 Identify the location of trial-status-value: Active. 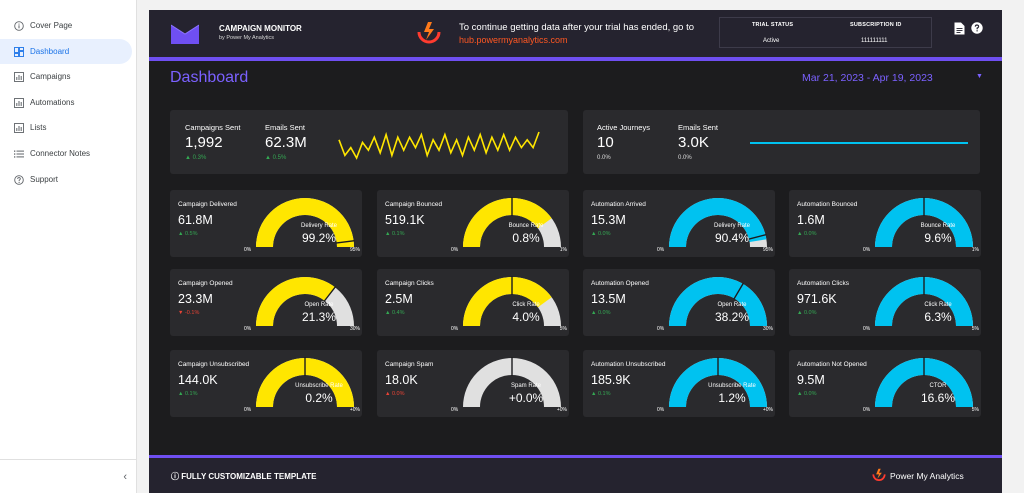
(771, 41).